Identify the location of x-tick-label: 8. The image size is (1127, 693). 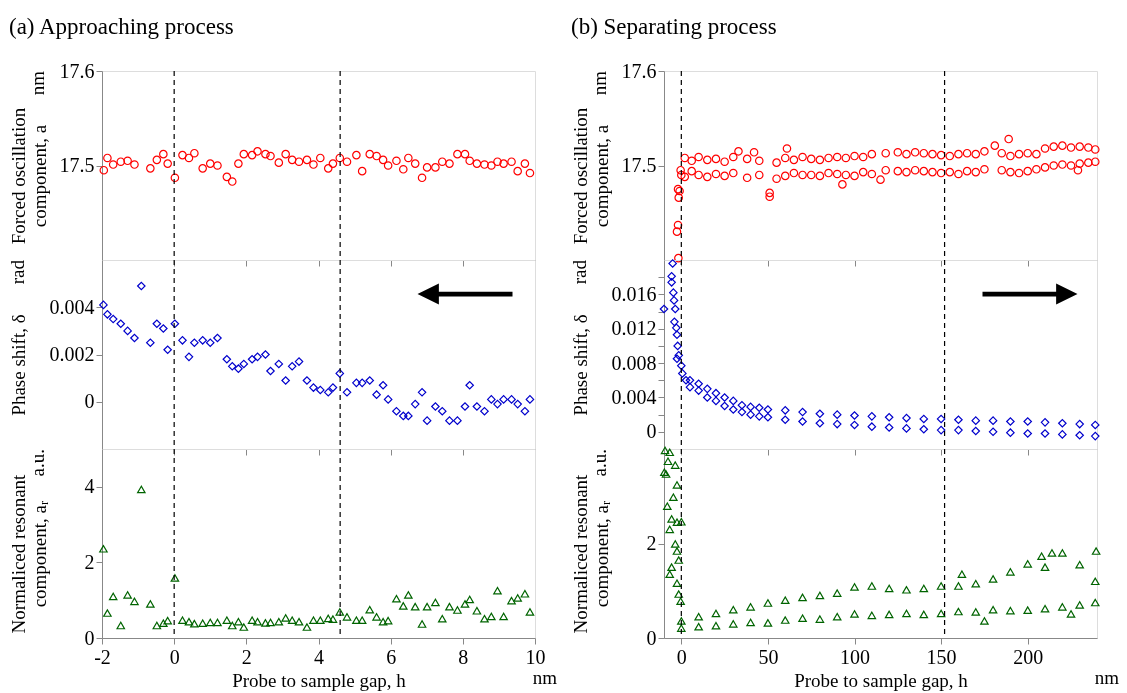
(463, 656).